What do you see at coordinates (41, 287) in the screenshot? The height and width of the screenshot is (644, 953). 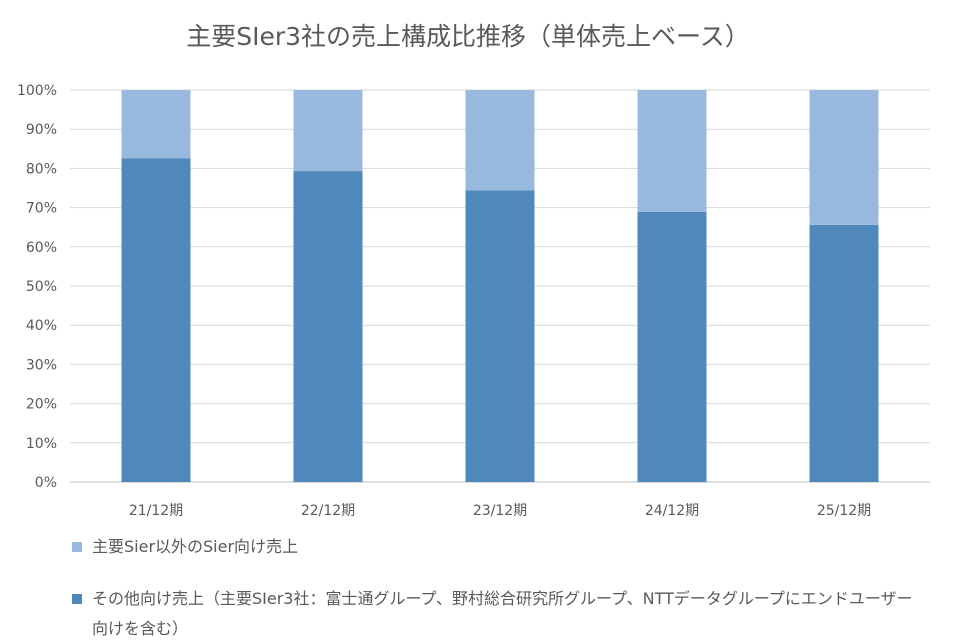 I see `y-tick-label: 50%` at bounding box center [41, 287].